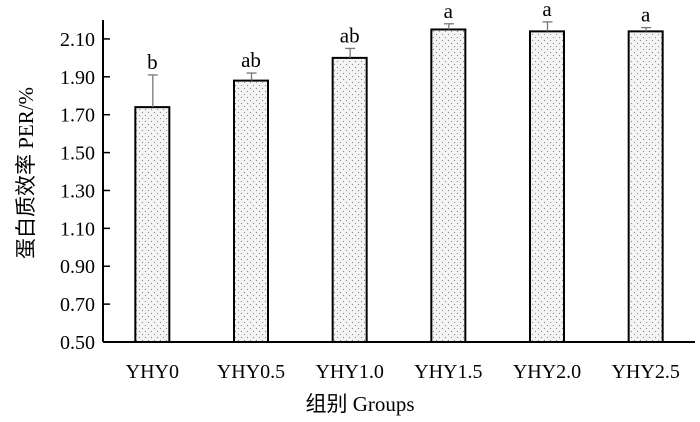  What do you see at coordinates (152, 224) in the screenshot?
I see `bar-YHY0` at bounding box center [152, 224].